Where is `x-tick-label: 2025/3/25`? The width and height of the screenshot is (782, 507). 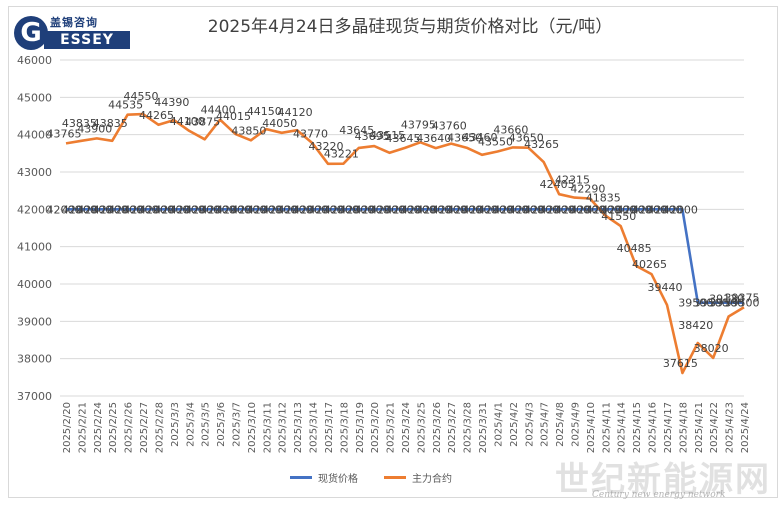 x-tick-label: 2025/3/25 is located at coordinates (421, 427).